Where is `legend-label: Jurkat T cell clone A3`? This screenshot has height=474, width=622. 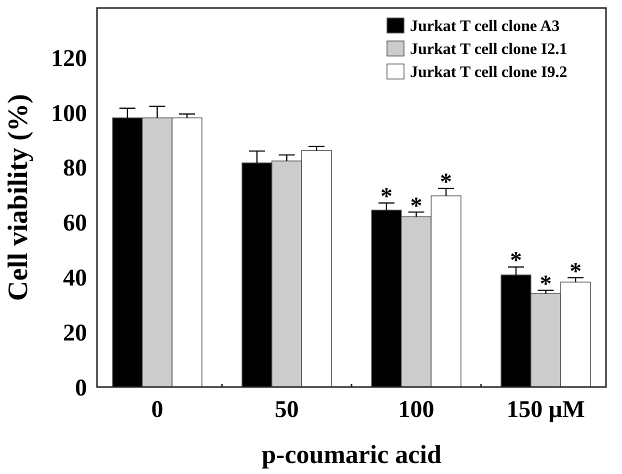
legend-label: Jurkat T cell clone A3 is located at coordinates (485, 26).